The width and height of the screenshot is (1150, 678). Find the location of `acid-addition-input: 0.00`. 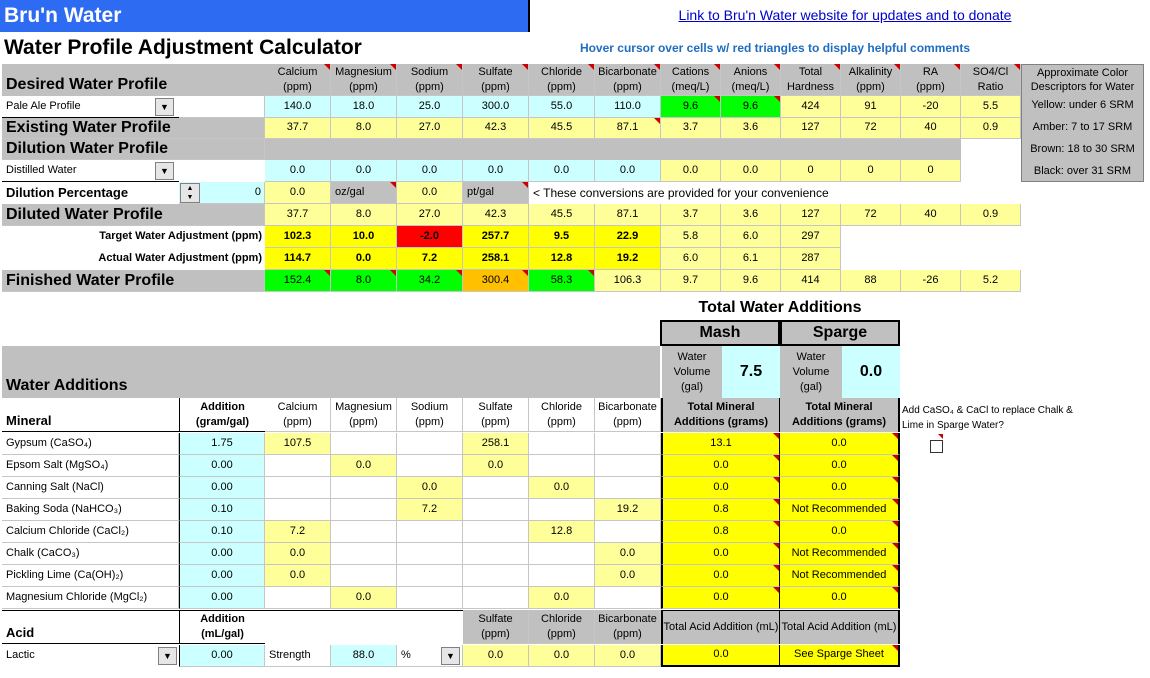

acid-addition-input: 0.00 is located at coordinates (222, 656).